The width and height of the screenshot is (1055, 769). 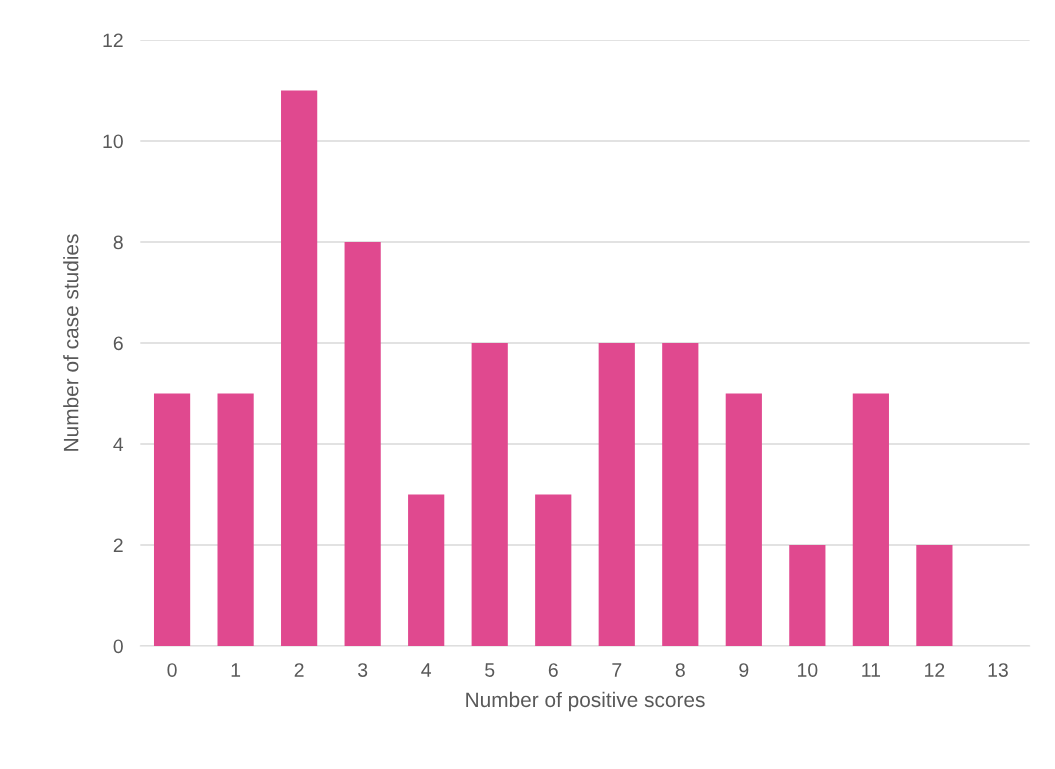 What do you see at coordinates (113, 40) in the screenshot?
I see `y-tick-label: 12` at bounding box center [113, 40].